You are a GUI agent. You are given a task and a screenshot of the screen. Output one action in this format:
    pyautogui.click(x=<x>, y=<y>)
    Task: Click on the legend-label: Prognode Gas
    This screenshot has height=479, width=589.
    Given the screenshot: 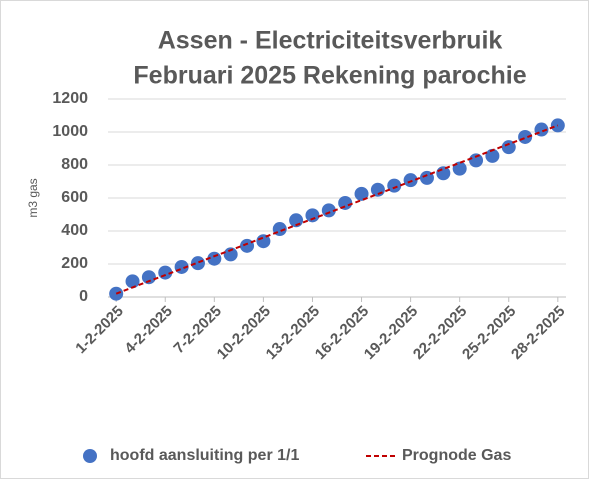 What is the action you would take?
    pyautogui.click(x=456, y=455)
    